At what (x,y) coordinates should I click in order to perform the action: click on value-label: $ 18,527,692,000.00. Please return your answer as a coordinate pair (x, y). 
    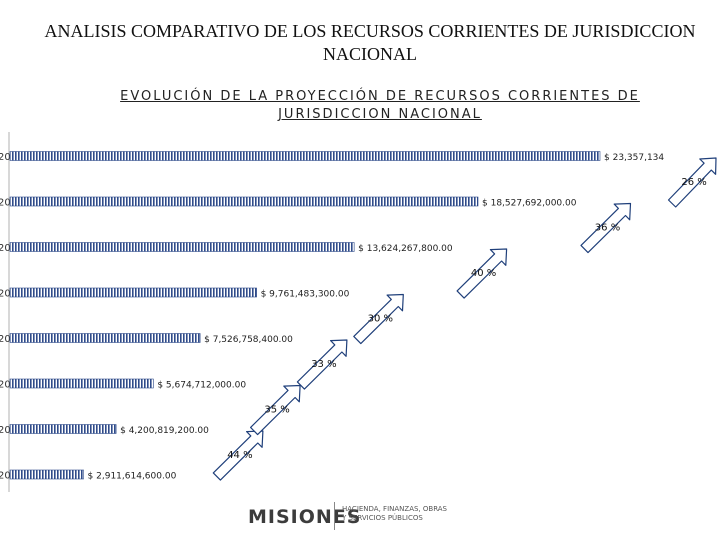
    Looking at the image, I should click on (529, 204).